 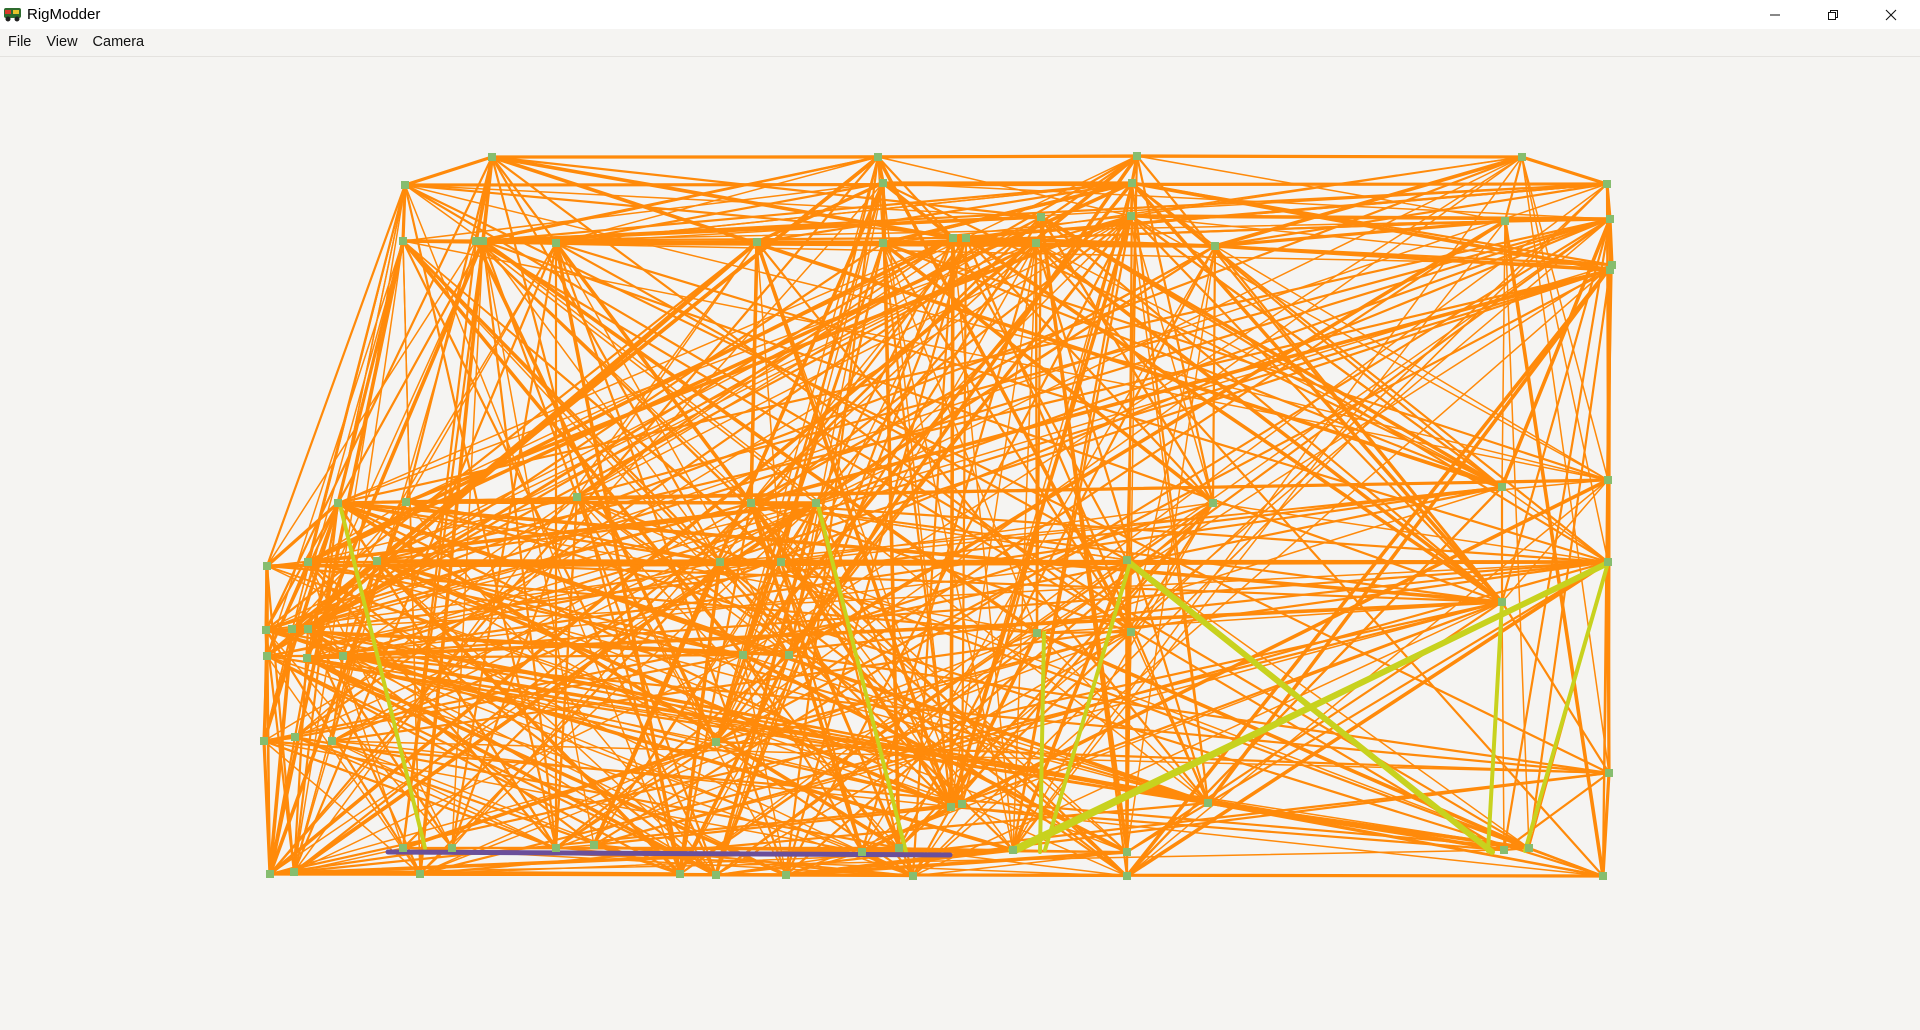 I want to click on maximize-button, so click(x=1833, y=14).